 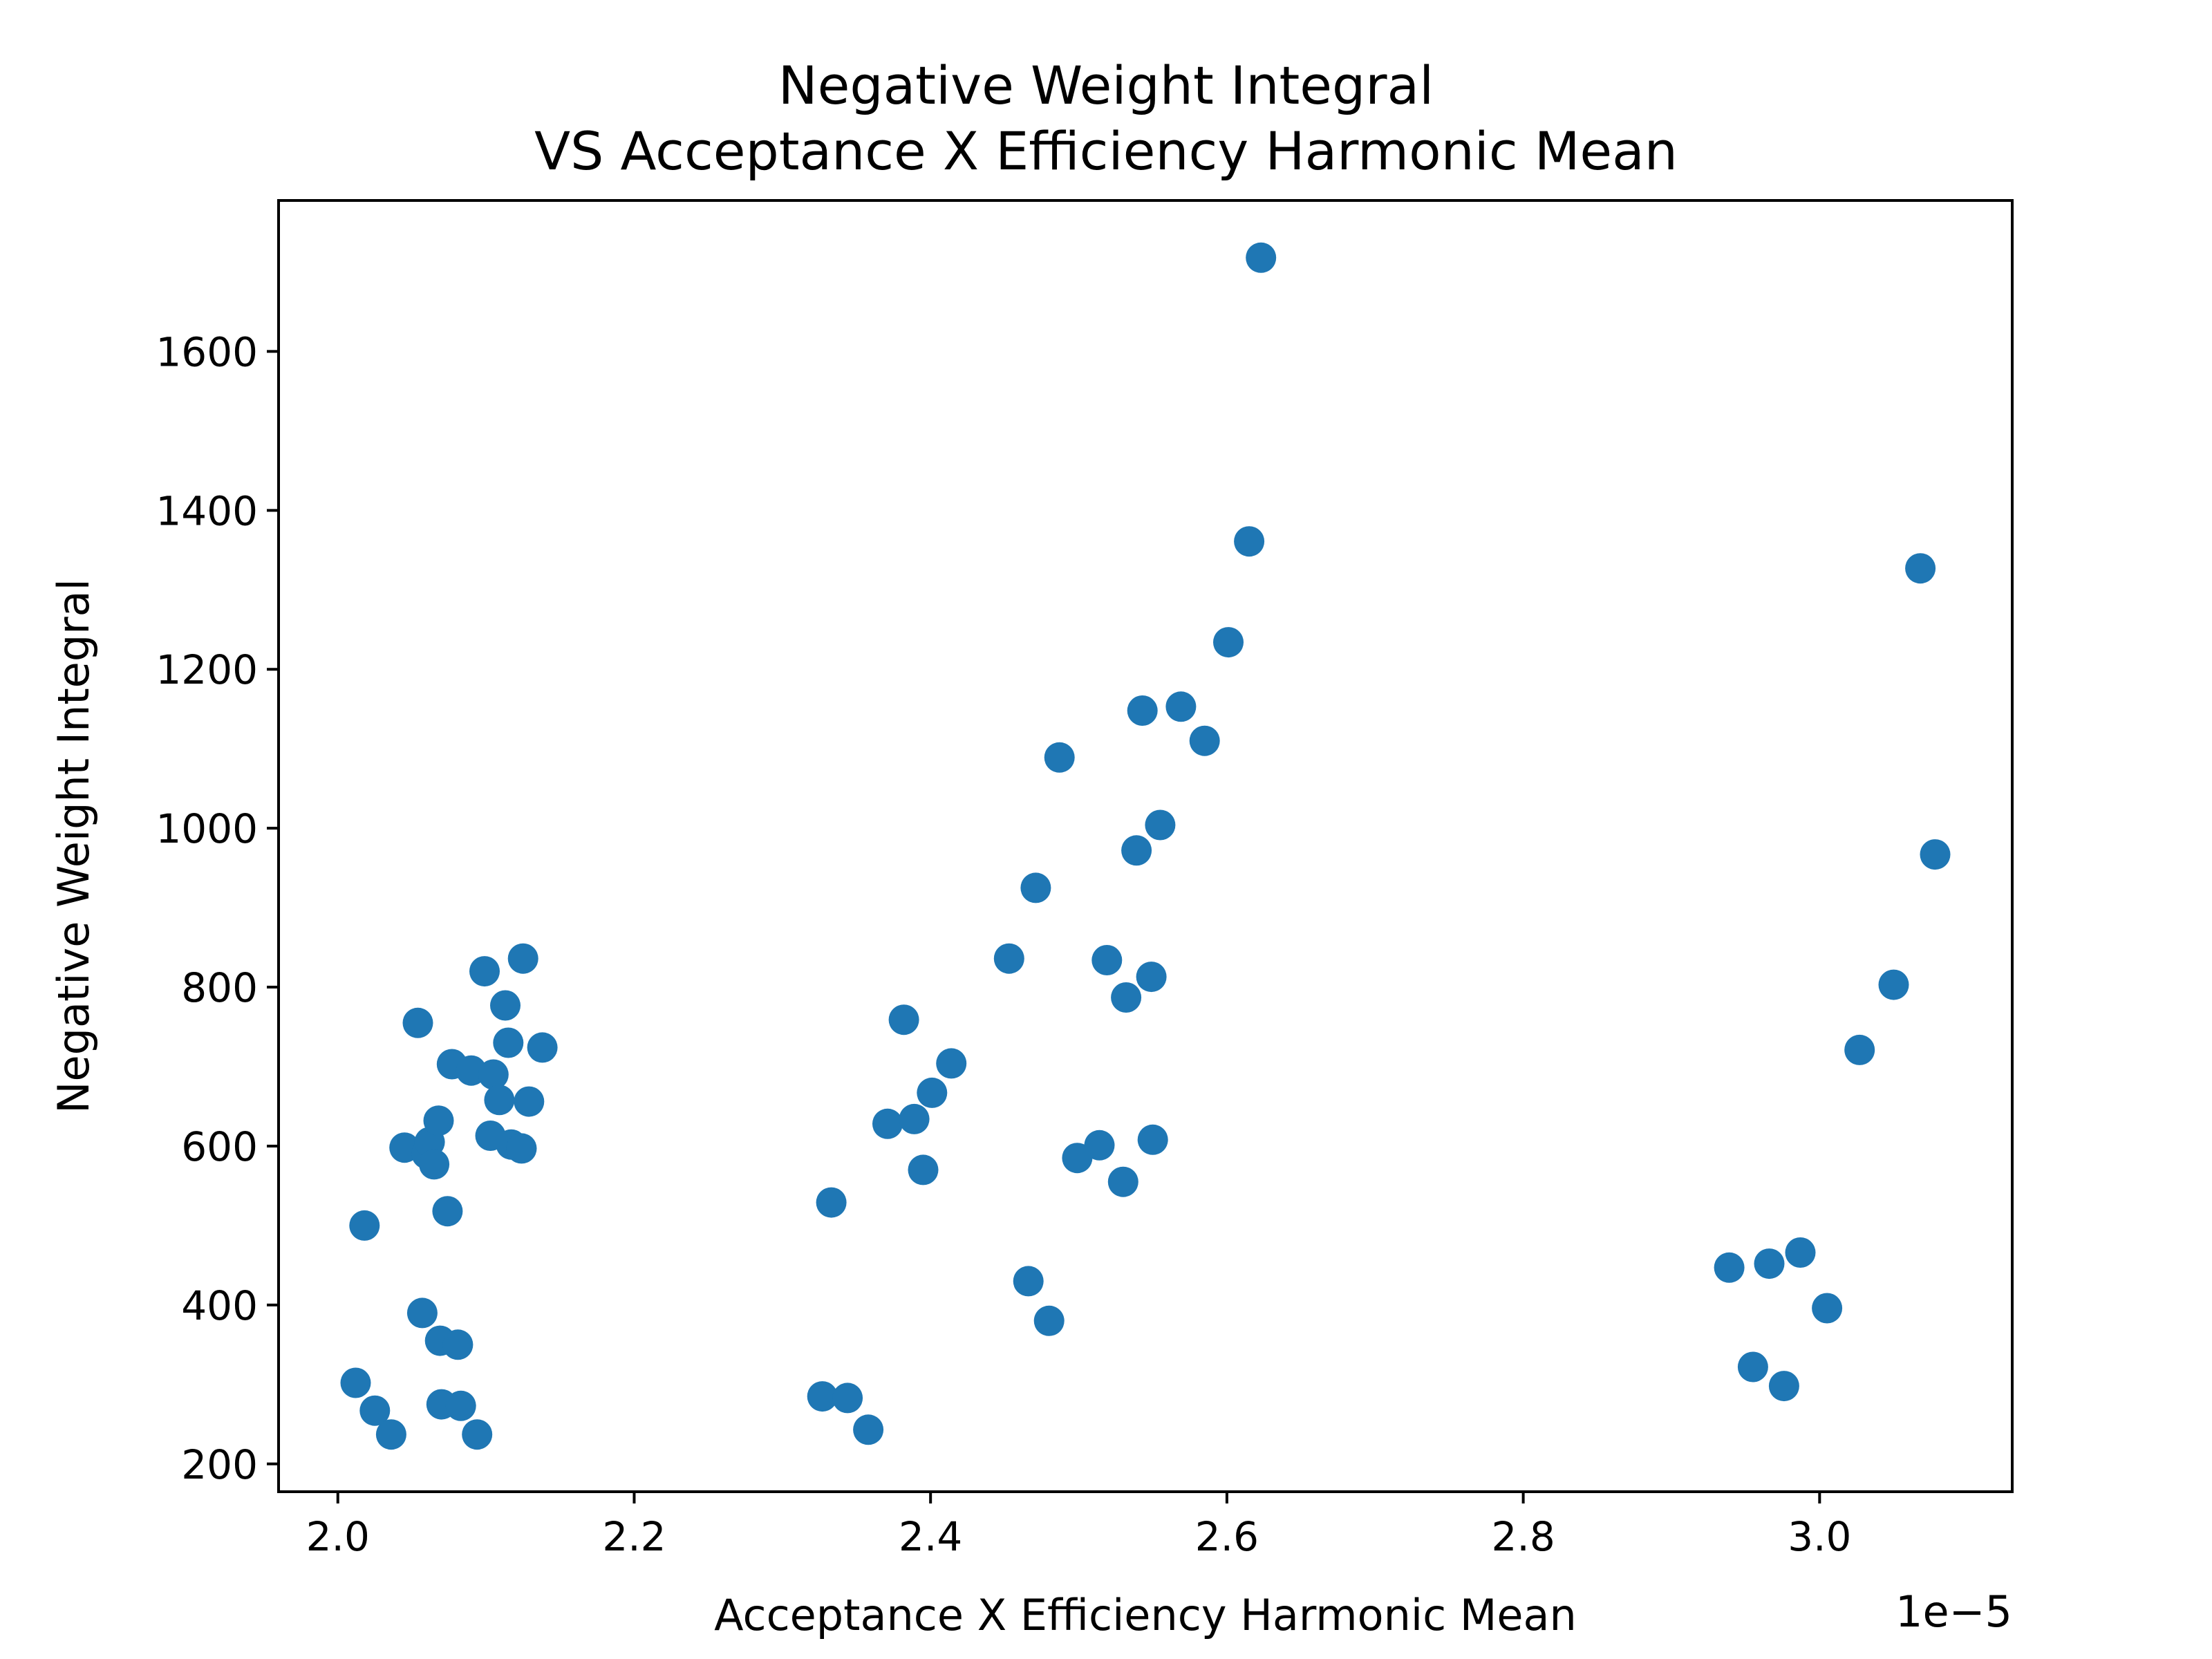 What do you see at coordinates (634, 1536) in the screenshot?
I see `x-tick-label: 2.2` at bounding box center [634, 1536].